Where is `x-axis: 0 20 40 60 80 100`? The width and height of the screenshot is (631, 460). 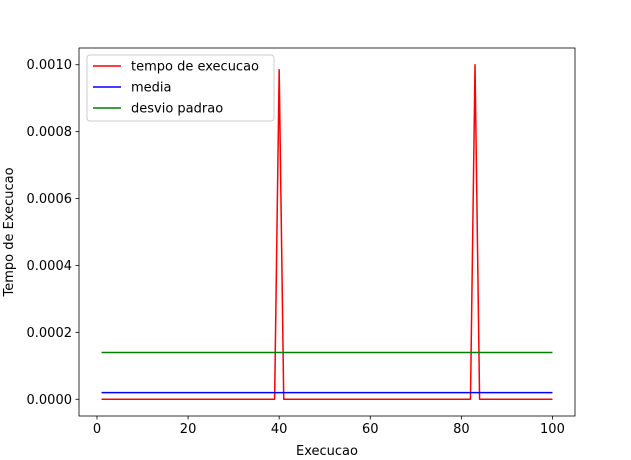
x-axis: 0 20 40 60 80 100 is located at coordinates (329, 426).